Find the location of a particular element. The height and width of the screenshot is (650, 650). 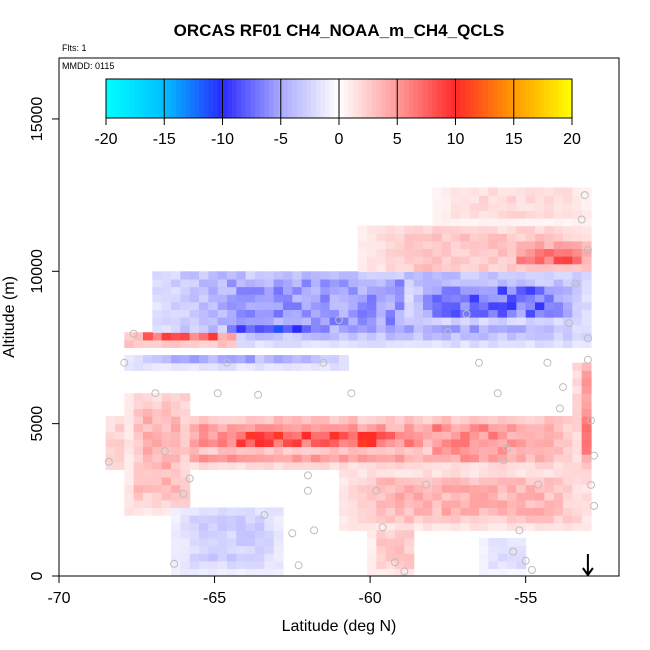

colorbar-tick-label: -20 is located at coordinates (105, 139).